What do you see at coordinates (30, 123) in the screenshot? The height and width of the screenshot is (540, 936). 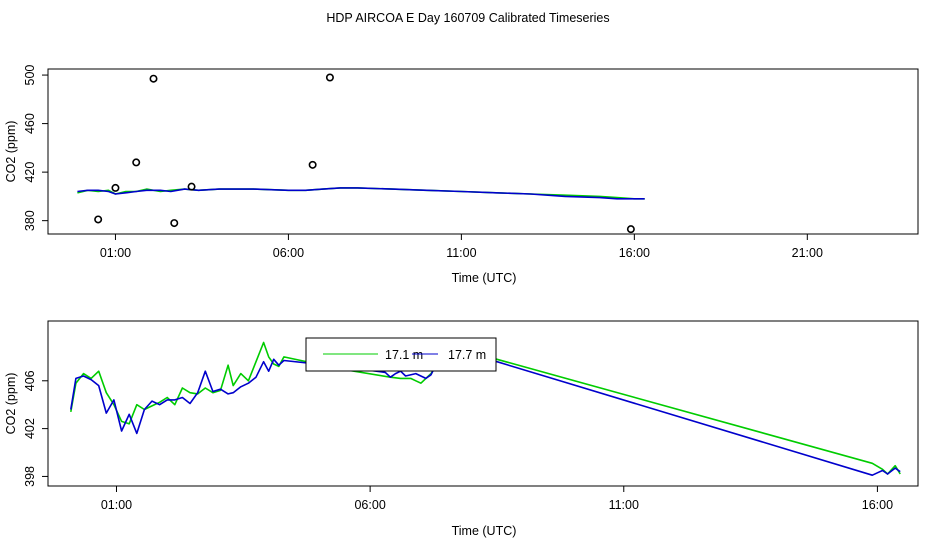 I see `top-y-tick-label: 460` at bounding box center [30, 123].